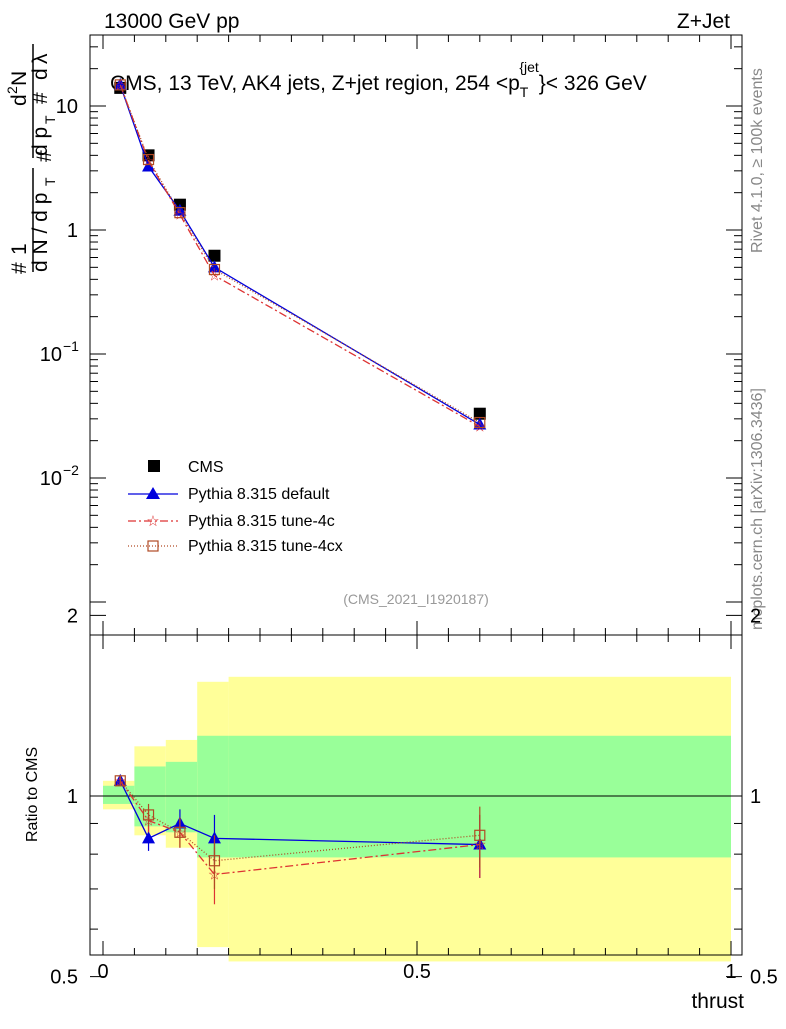  What do you see at coordinates (72, 797) in the screenshot?
I see `ratio-y-tick-label: 1` at bounding box center [72, 797].